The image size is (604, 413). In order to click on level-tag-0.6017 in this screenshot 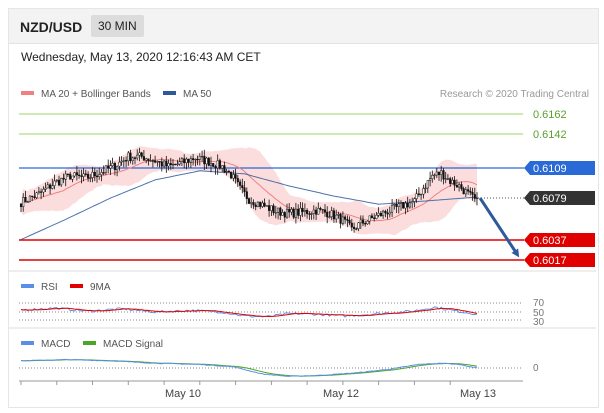, I will do `click(559, 260)`.